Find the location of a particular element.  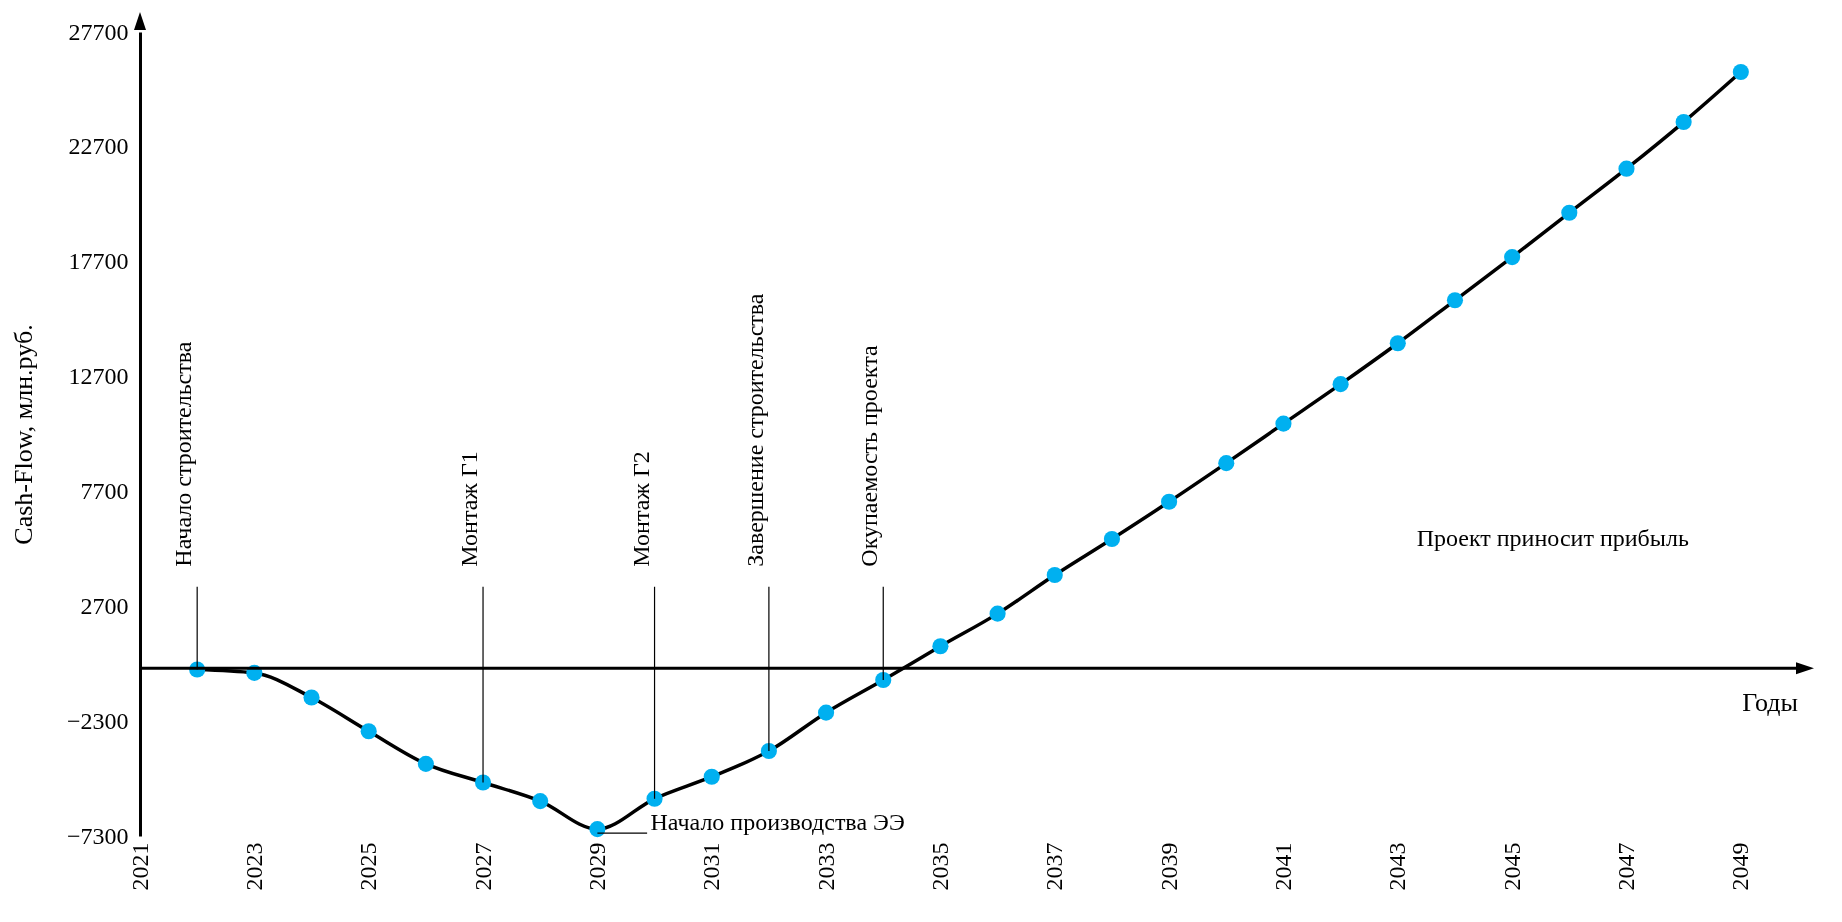

x-tick-label: 2047 is located at coordinates (1625, 866).